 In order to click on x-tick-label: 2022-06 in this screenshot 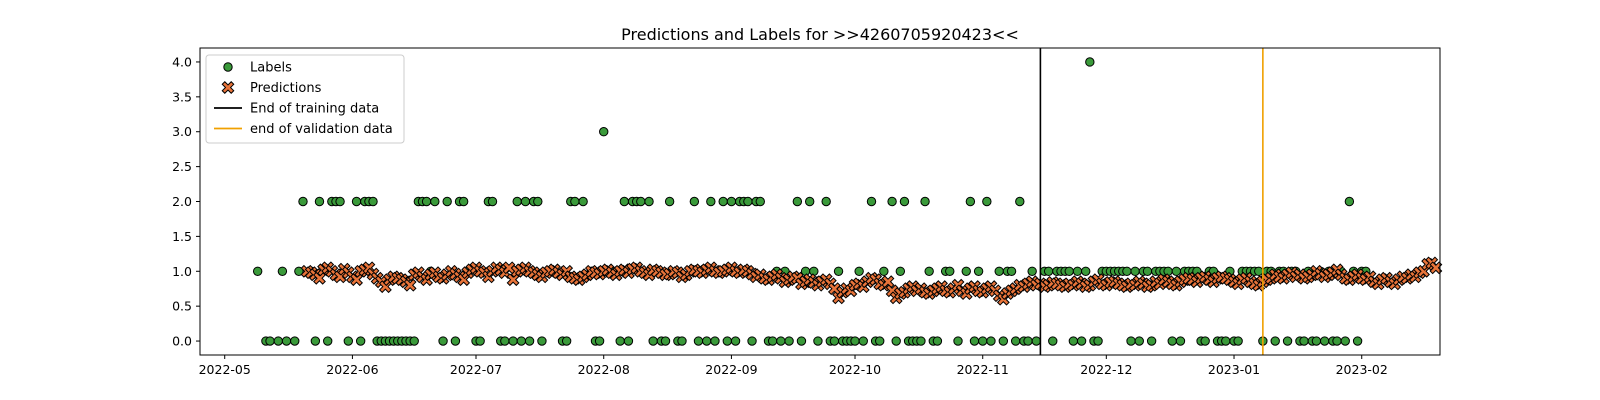, I will do `click(352, 369)`.